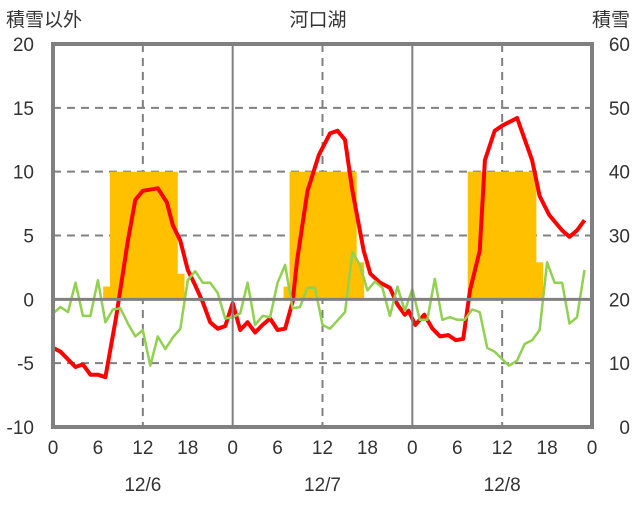  I want to click on date-label: 12/6, so click(142, 485).